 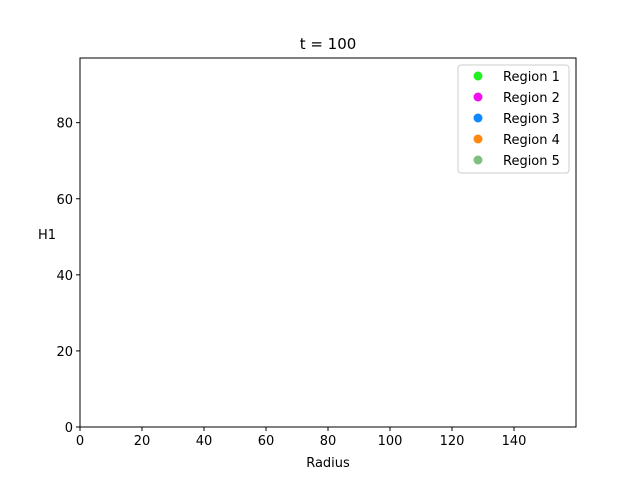 I want to click on legend: Region 1 Region 2 Region 3 Region 4 Region 5, so click(x=513, y=119).